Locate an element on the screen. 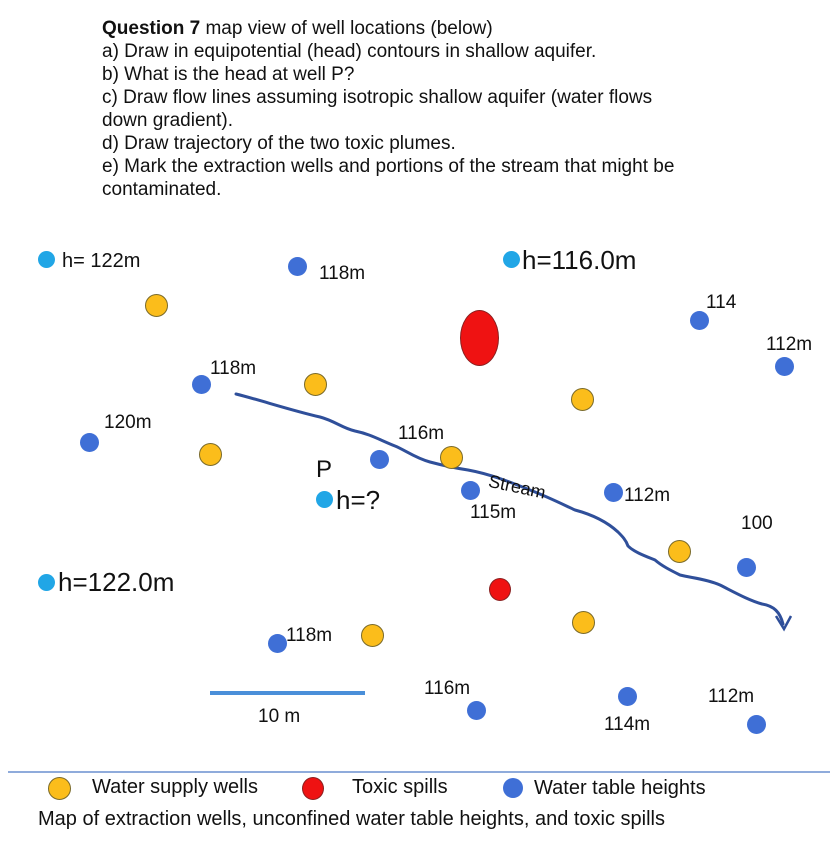 Image resolution: width=839 pixels, height=861 pixels. known-head-well-ne is located at coordinates (511, 259).